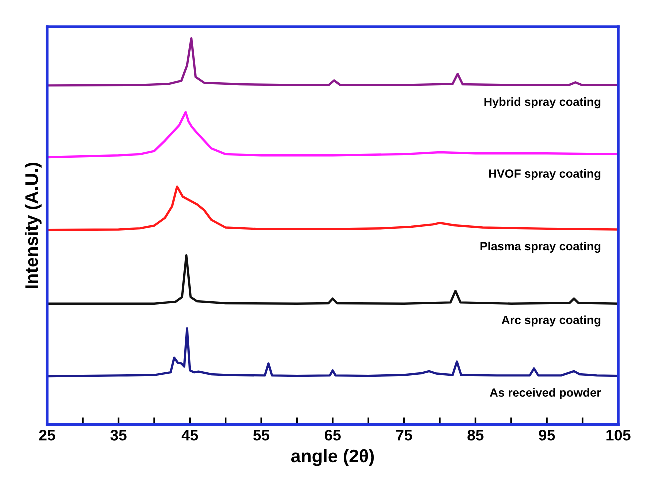 The image size is (649, 491). I want to click on x-tick-label: 65, so click(333, 435).